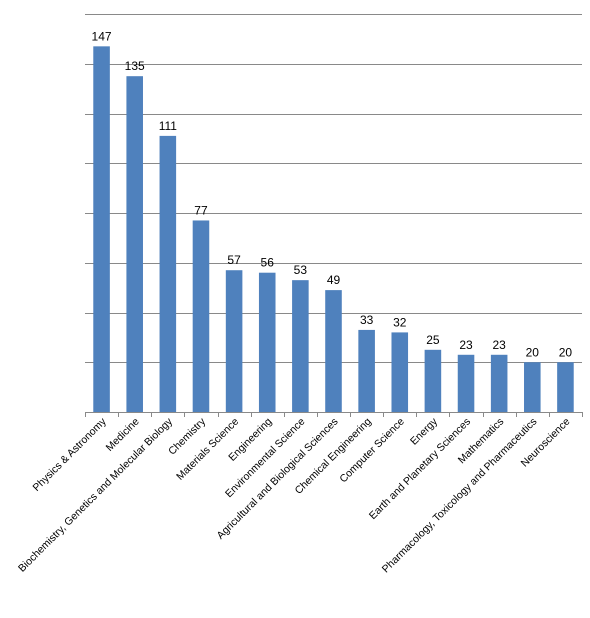 Image resolution: width=590 pixels, height=618 pixels. Describe the element at coordinates (69, 454) in the screenshot. I see `x-tick-label-0: Physics & Astronomy` at that location.